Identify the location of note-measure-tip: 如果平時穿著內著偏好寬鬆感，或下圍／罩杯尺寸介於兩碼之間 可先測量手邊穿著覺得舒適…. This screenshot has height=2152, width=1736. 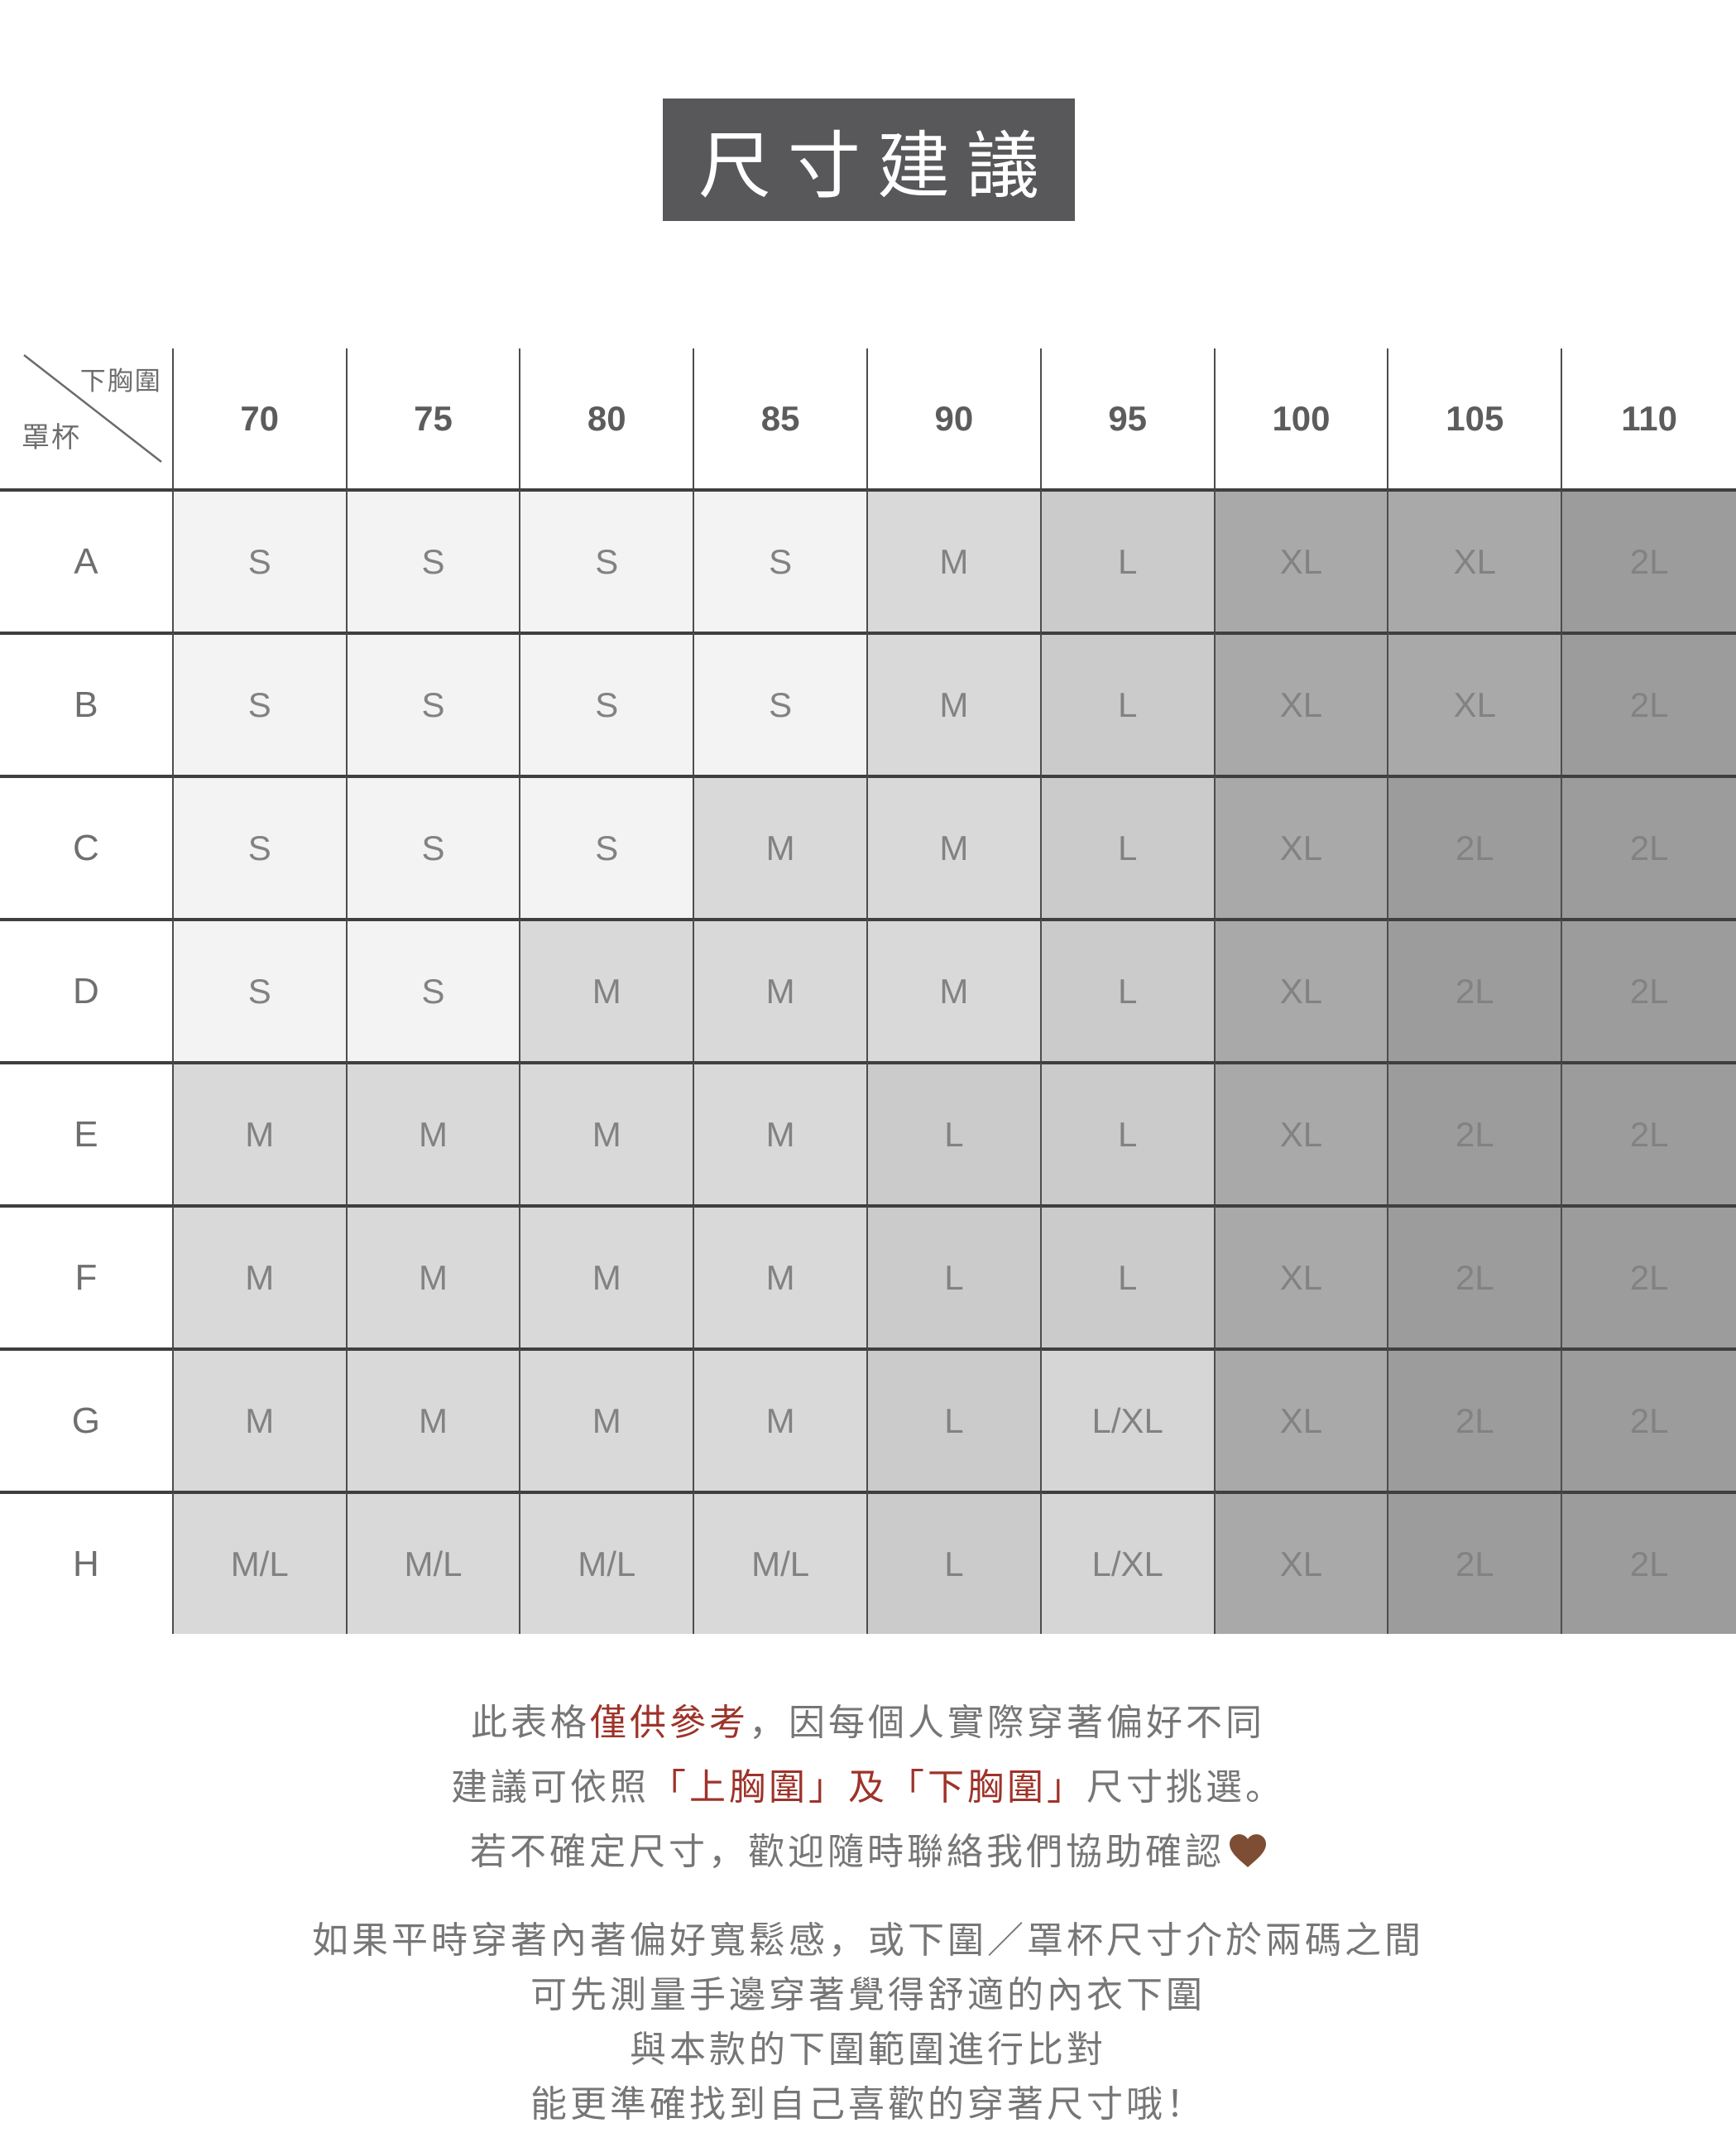
(868, 2023).